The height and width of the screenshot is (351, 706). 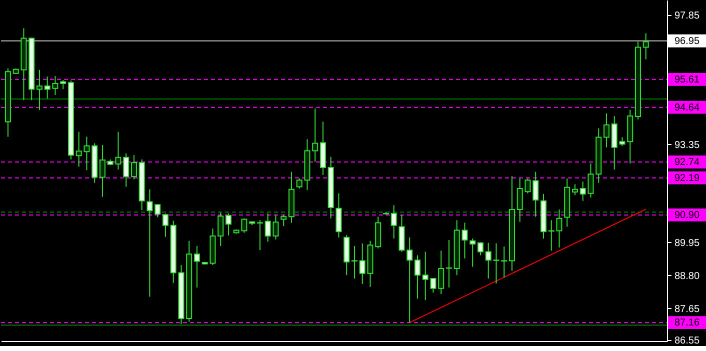 What do you see at coordinates (687, 341) in the screenshot?
I see `y-tick-label: 86.55` at bounding box center [687, 341].